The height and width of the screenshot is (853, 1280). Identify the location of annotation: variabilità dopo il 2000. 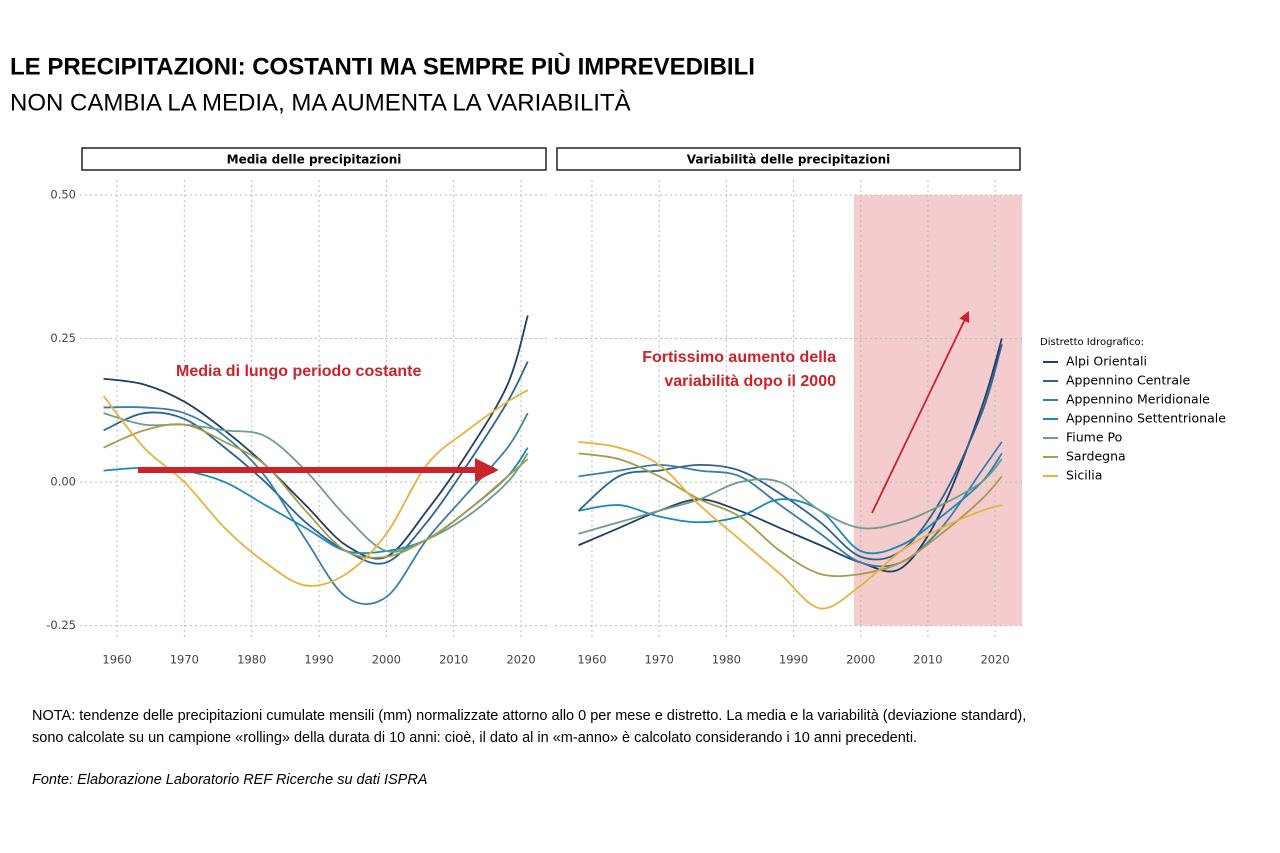
(750, 381).